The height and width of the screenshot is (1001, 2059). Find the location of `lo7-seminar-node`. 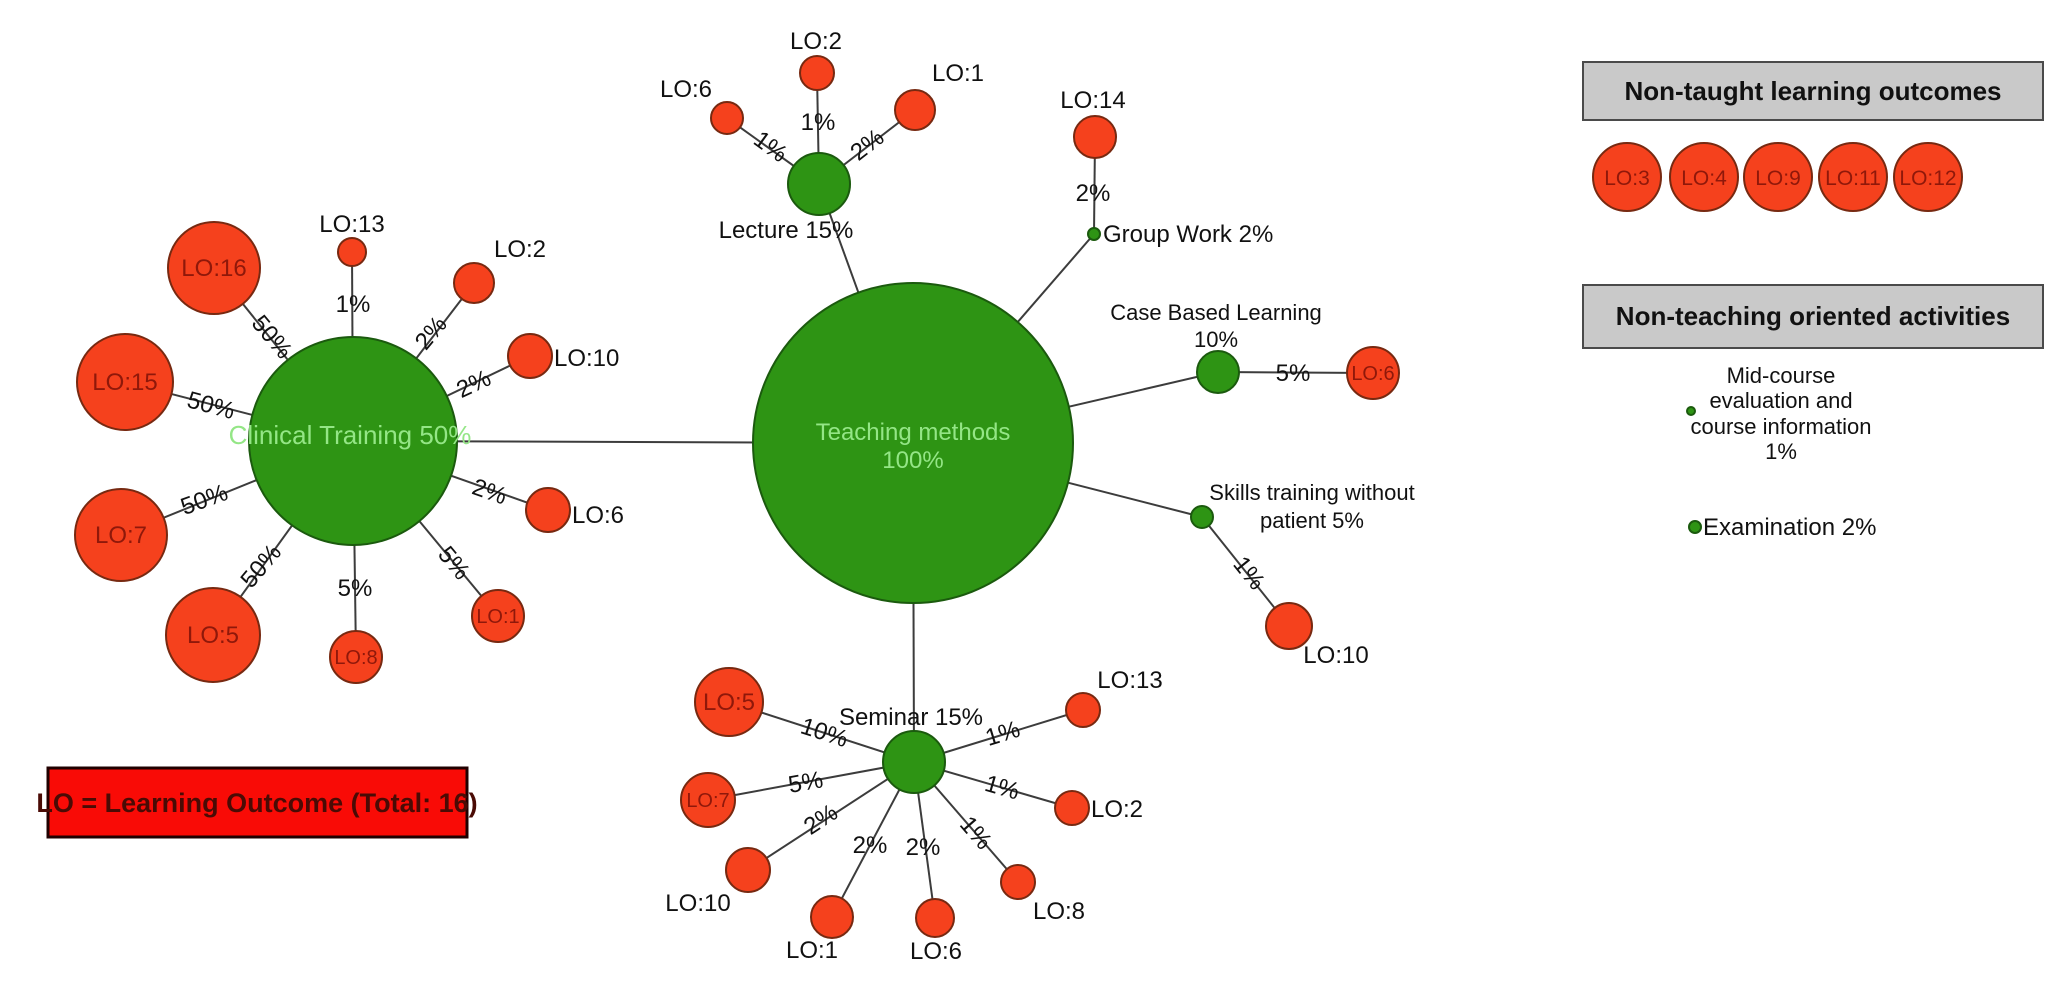

lo7-seminar-node is located at coordinates (708, 800).